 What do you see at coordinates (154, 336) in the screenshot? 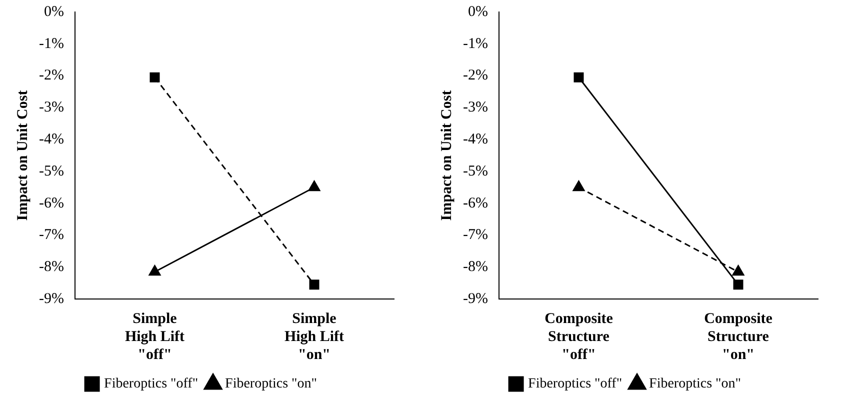
I see `x-tick-label: Simple High Lift "off"` at bounding box center [154, 336].